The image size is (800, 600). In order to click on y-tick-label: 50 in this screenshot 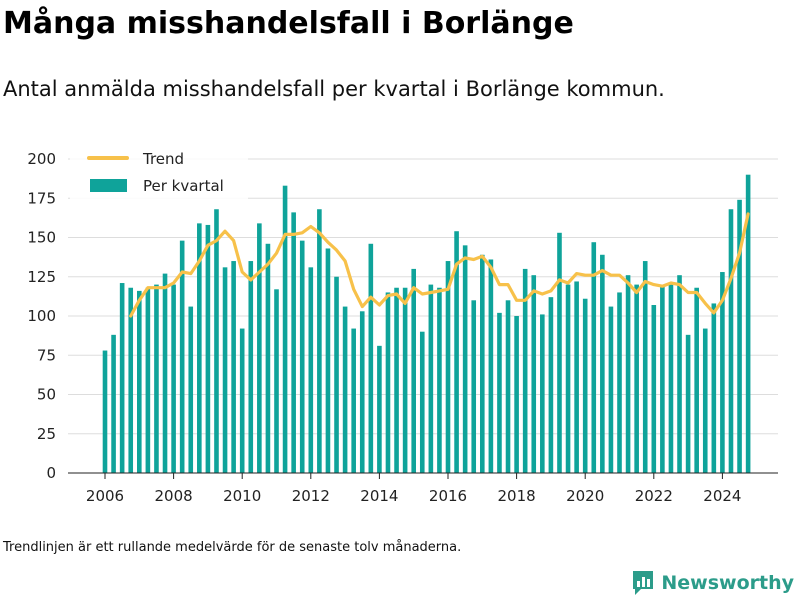, I will do `click(46, 395)`.